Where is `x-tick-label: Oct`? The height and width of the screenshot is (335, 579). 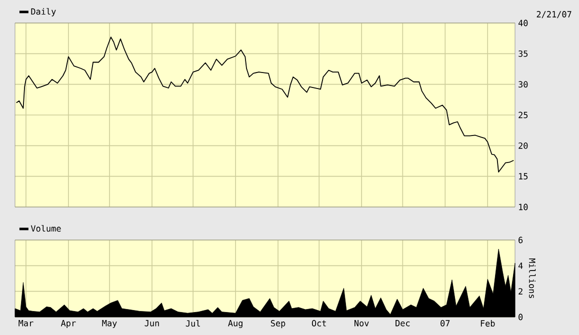
x-tick-label: Oct is located at coordinates (319, 323).